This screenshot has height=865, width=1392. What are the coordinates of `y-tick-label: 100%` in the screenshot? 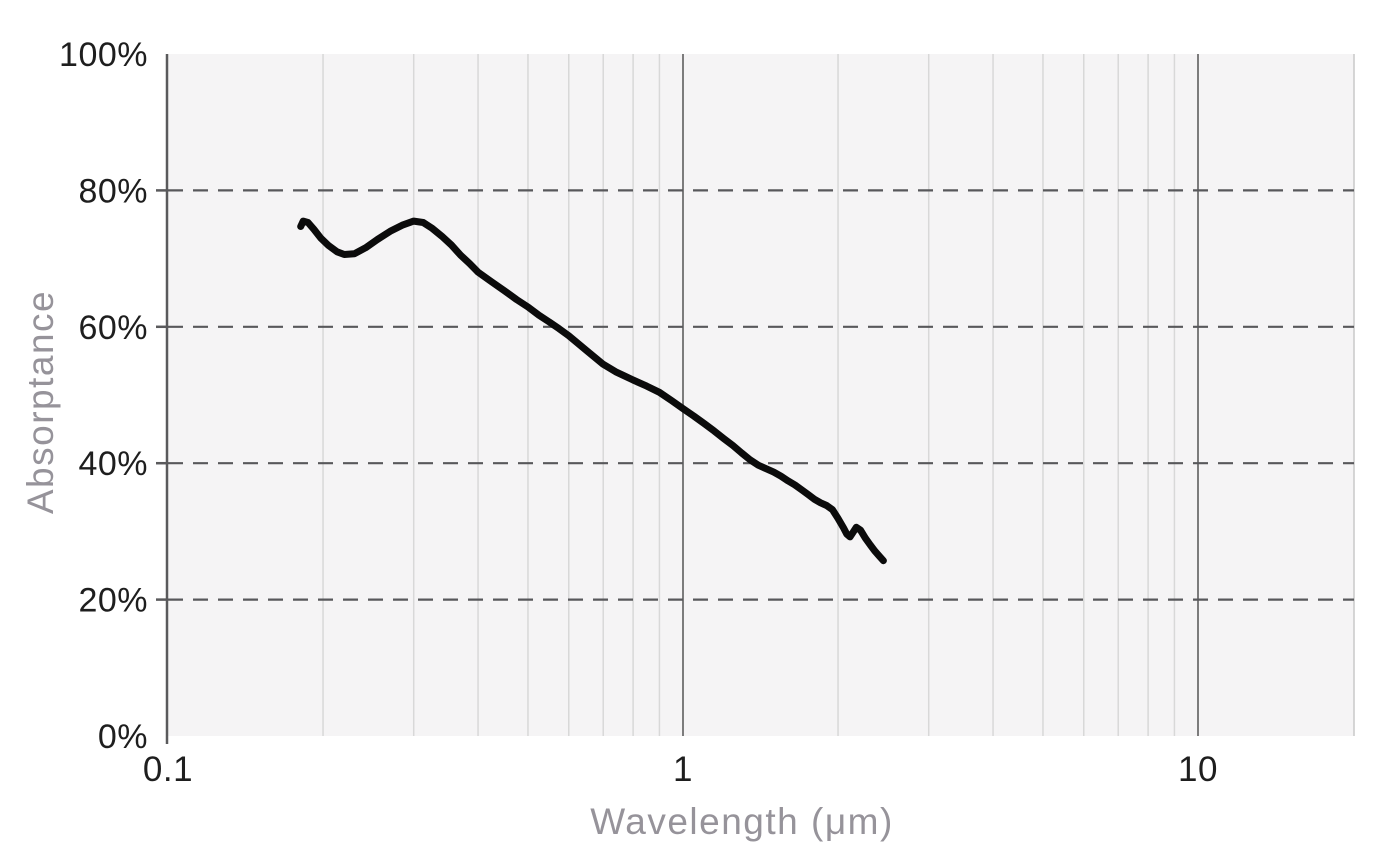 It's located at (103, 55).